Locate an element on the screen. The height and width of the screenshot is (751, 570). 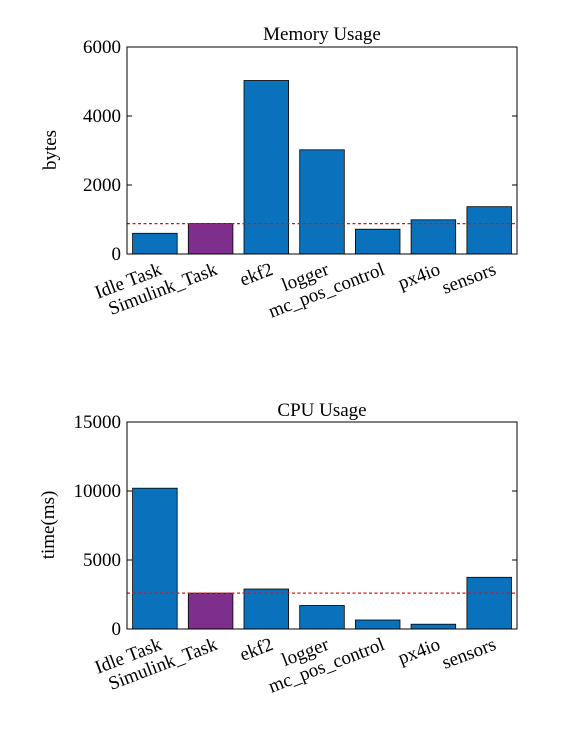
cpu-y-tick-label: 5000 is located at coordinates (102, 560).